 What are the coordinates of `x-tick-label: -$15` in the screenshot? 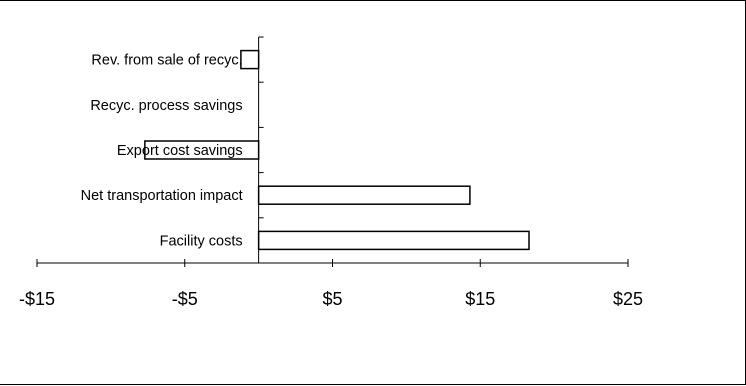 It's located at (37, 299).